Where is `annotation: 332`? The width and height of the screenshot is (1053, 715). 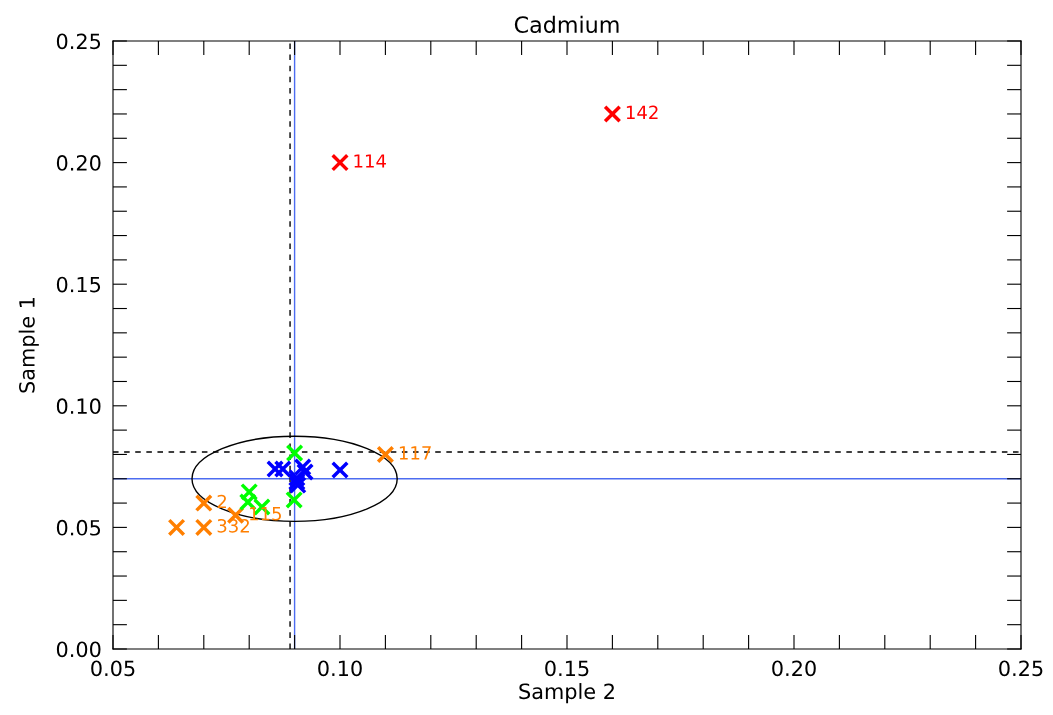 annotation: 332 is located at coordinates (233, 525).